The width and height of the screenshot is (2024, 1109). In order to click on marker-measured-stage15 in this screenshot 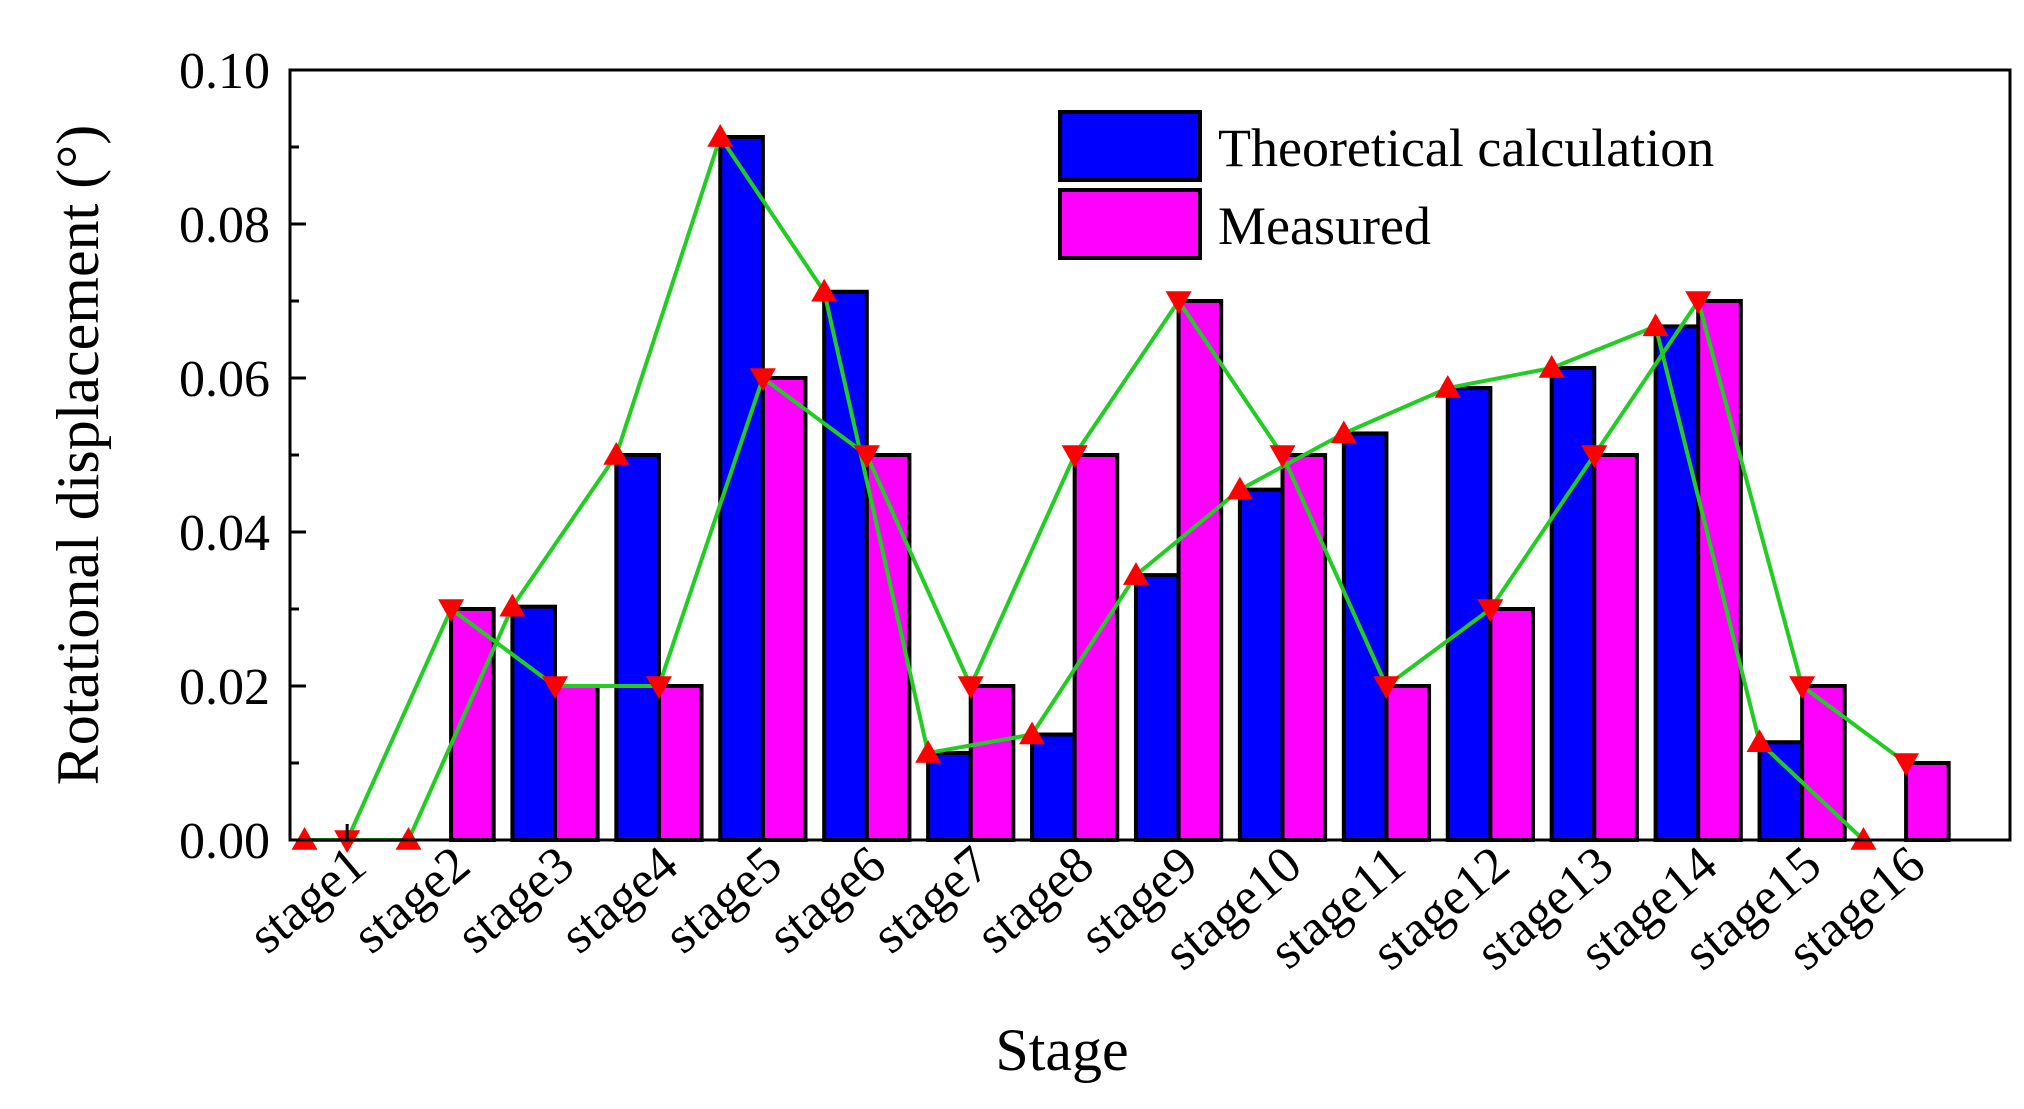, I will do `click(1802, 687)`.